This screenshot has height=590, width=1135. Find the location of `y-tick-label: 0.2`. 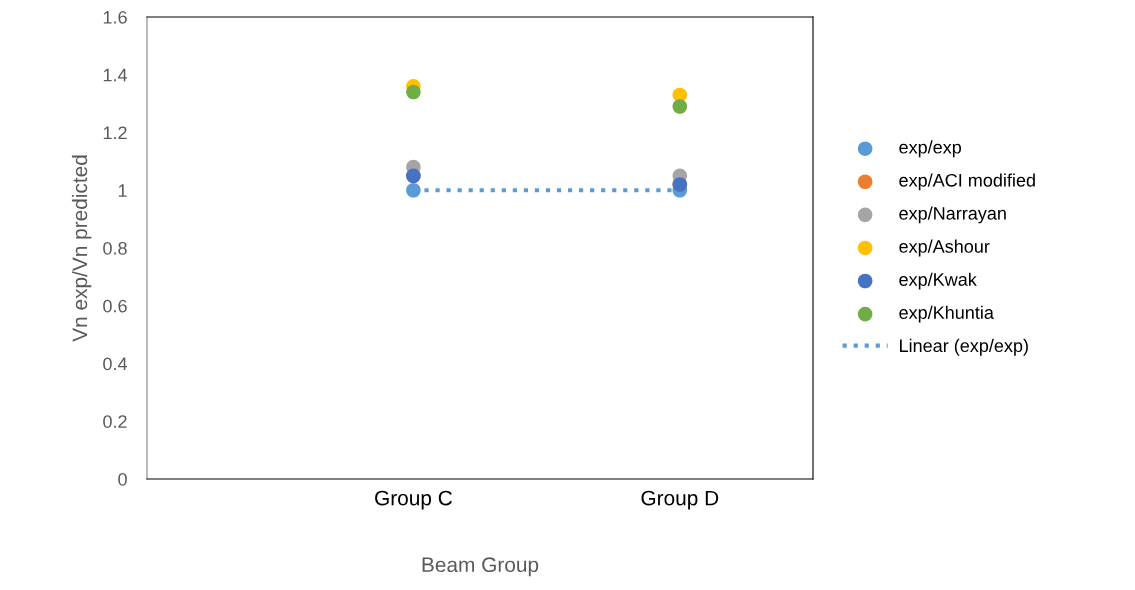

y-tick-label: 0.2 is located at coordinates (115, 421).